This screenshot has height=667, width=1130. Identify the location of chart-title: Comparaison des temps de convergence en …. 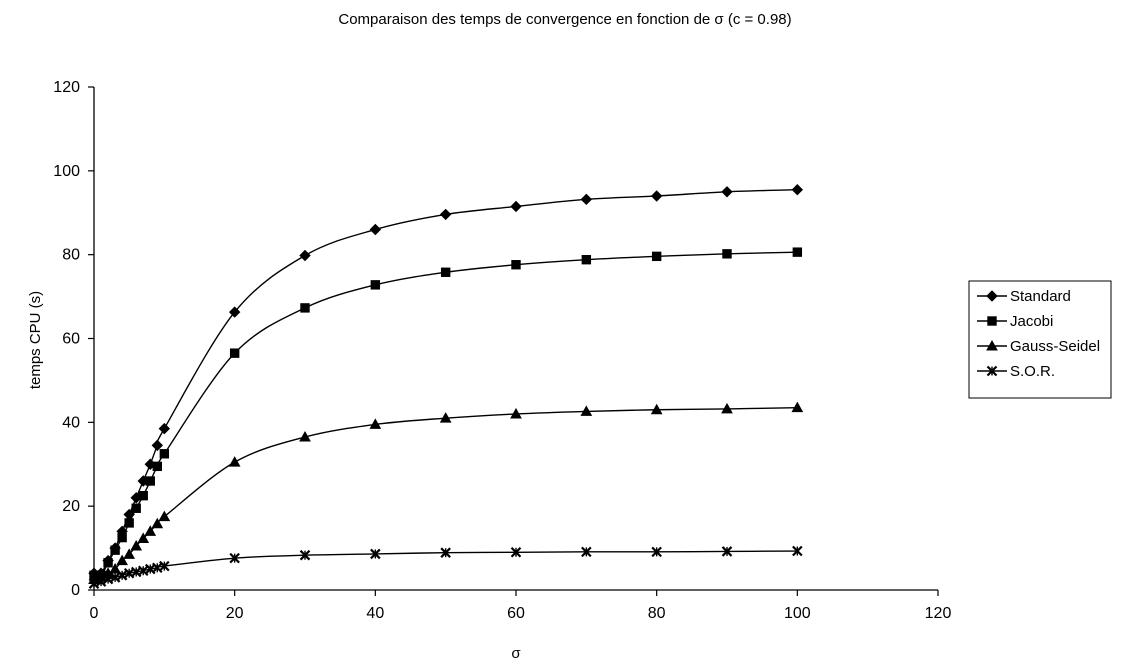
(564, 19).